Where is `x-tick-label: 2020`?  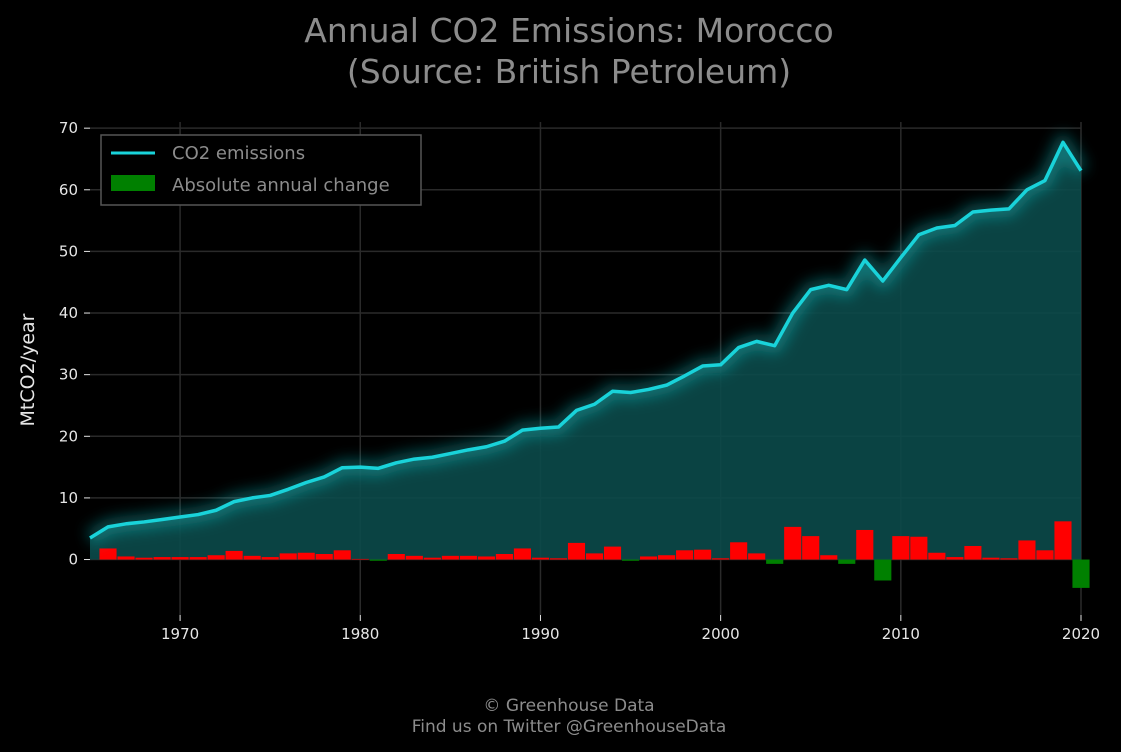
x-tick-label: 2020 is located at coordinates (1081, 634).